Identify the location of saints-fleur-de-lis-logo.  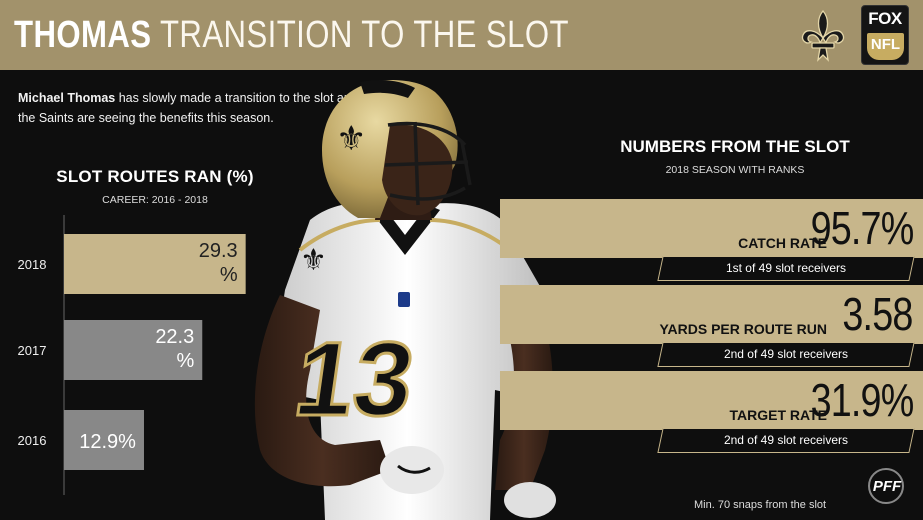
(823, 36).